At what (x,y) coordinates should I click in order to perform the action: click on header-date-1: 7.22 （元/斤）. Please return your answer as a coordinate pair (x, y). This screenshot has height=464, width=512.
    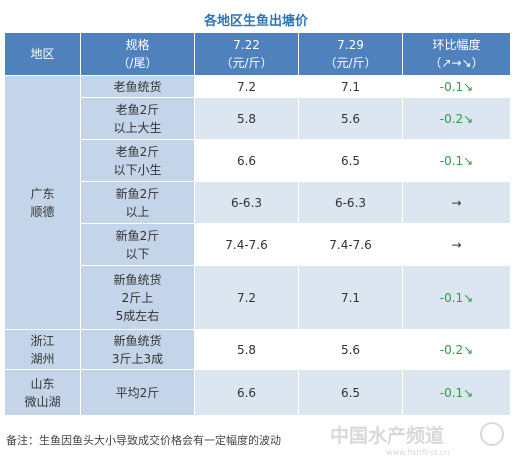
    Looking at the image, I should click on (246, 54).